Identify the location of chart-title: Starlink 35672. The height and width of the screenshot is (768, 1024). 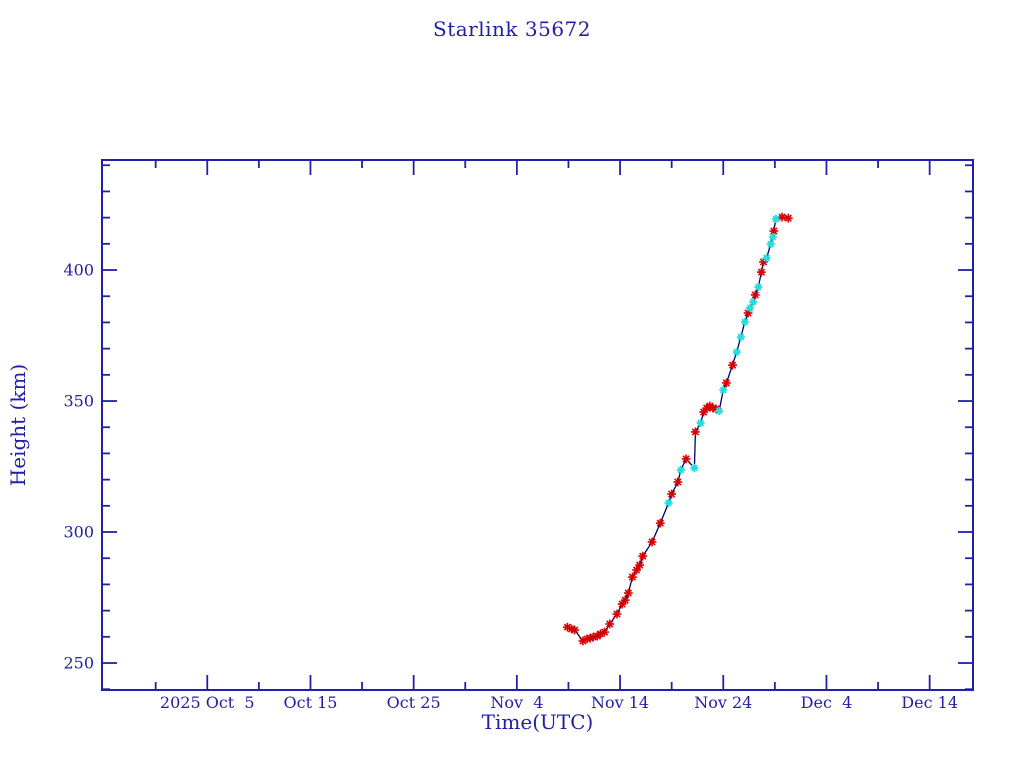
(512, 29).